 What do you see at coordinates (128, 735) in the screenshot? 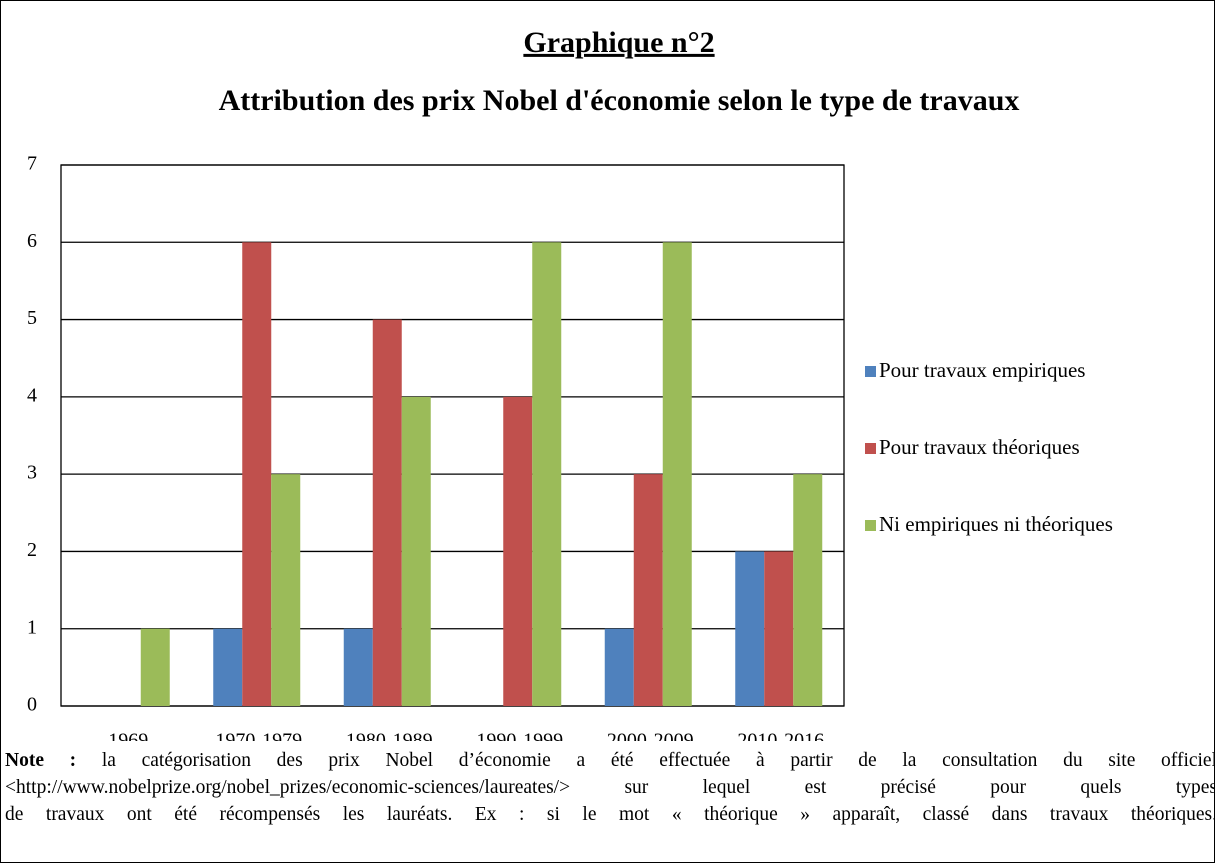
I see `x-tick-label: 1969` at bounding box center [128, 735].